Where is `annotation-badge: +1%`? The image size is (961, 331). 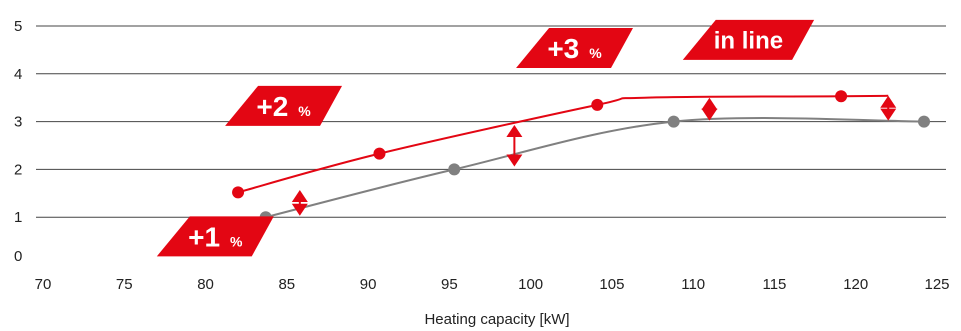
annotation-badge: +1% is located at coordinates (215, 236).